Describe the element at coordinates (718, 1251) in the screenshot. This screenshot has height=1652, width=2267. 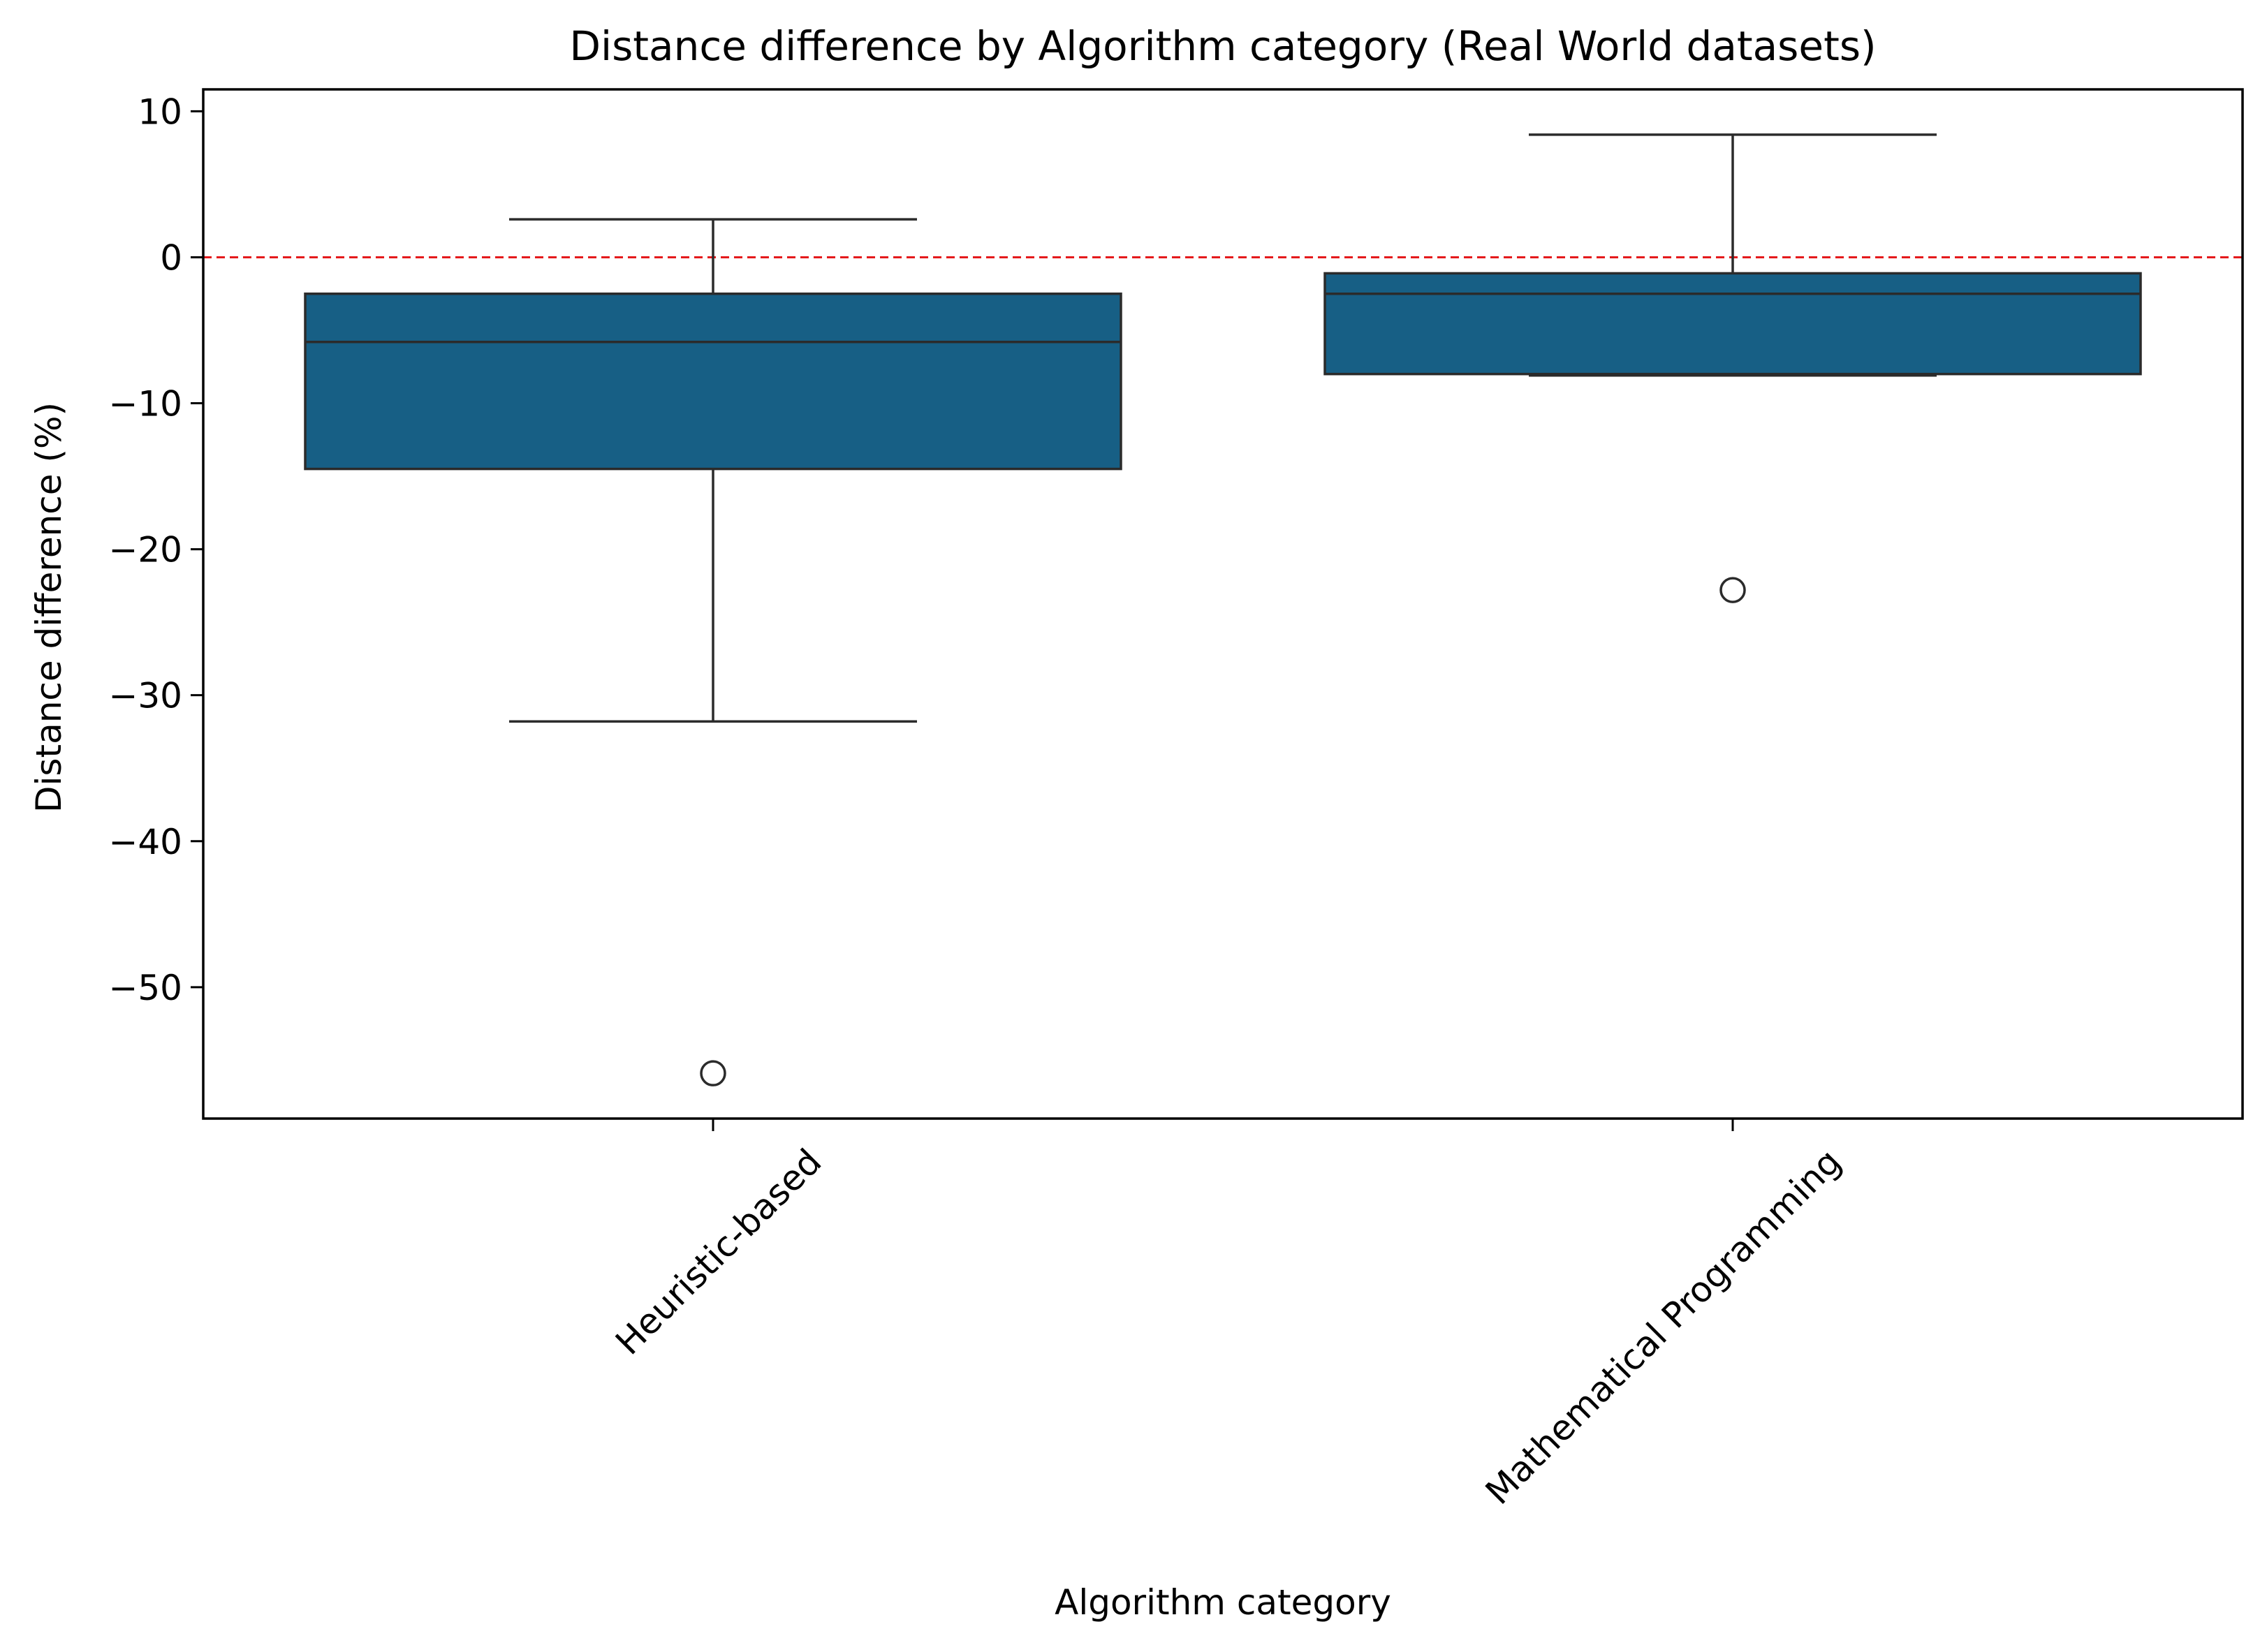
I see `x-tick-label: Heuristic-based` at that location.